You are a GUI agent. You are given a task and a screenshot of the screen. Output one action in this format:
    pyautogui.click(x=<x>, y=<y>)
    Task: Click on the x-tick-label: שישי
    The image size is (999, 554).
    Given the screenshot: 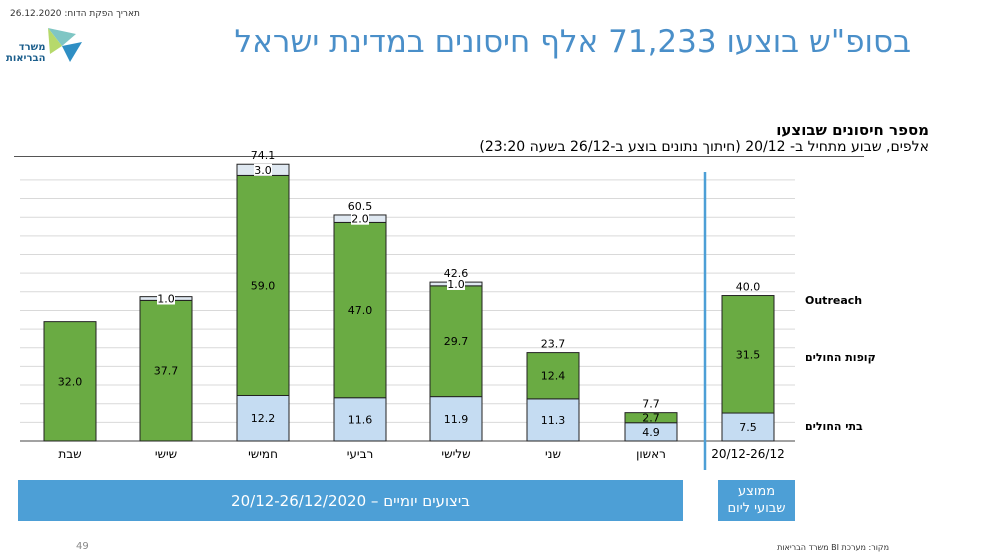 What is the action you would take?
    pyautogui.click(x=166, y=454)
    